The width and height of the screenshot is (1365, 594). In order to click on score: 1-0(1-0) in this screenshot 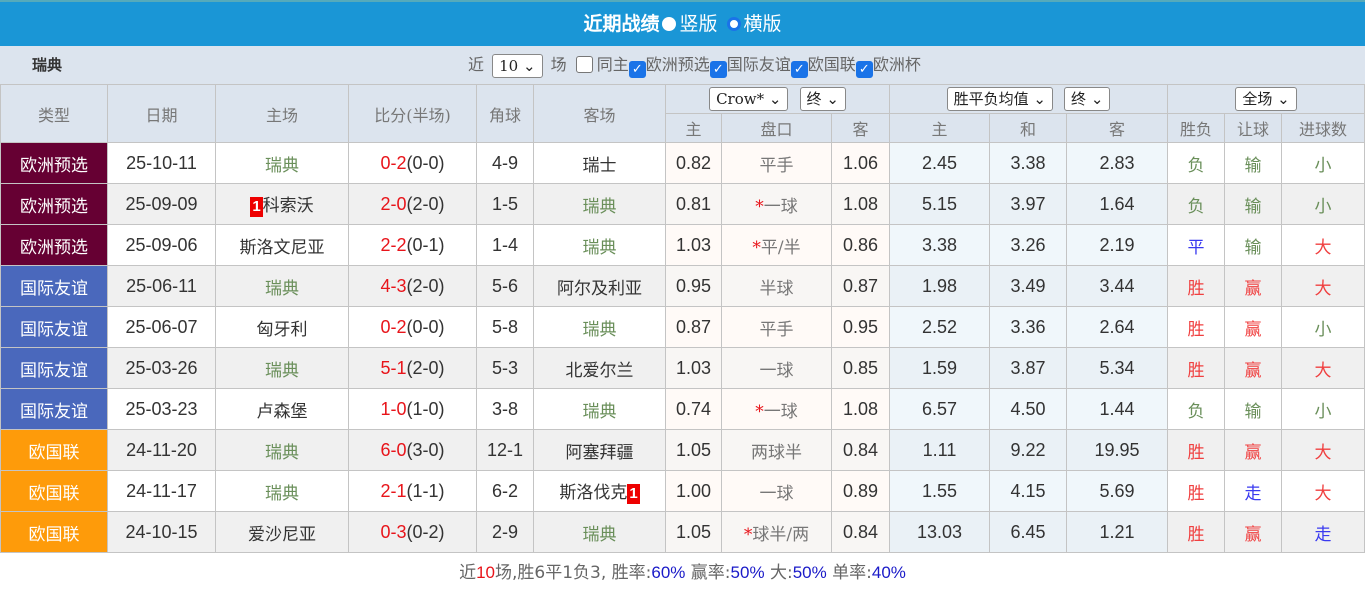, I will do `click(412, 409)`.